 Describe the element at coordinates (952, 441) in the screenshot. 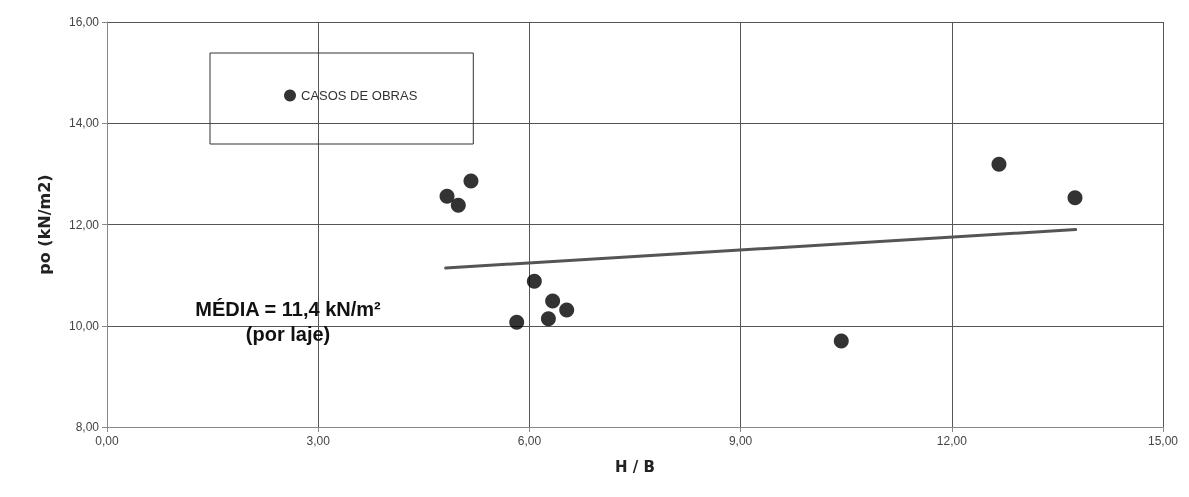

I see `x-tick-label: 12,00` at that location.